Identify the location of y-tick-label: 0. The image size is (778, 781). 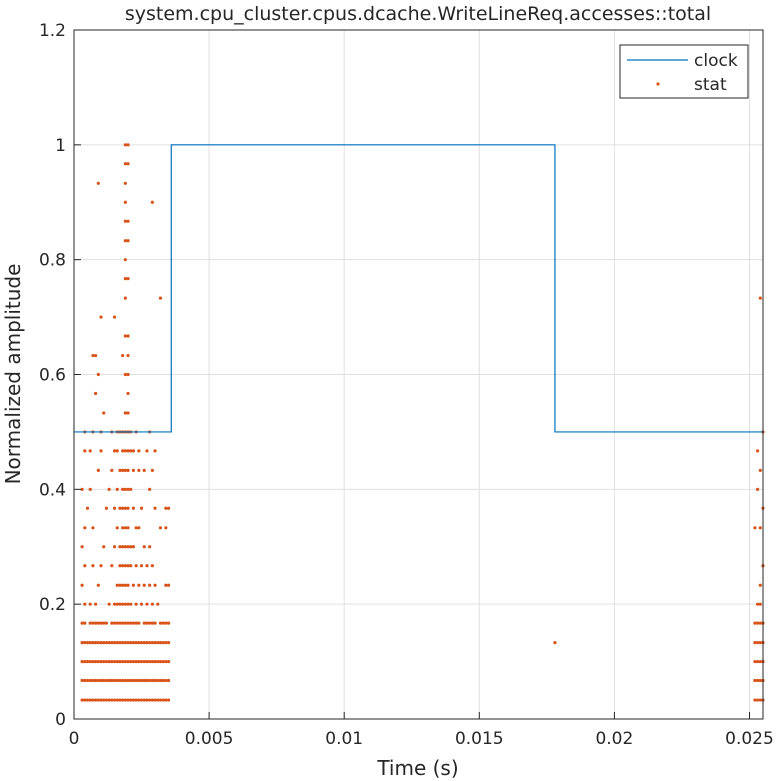
(60, 720).